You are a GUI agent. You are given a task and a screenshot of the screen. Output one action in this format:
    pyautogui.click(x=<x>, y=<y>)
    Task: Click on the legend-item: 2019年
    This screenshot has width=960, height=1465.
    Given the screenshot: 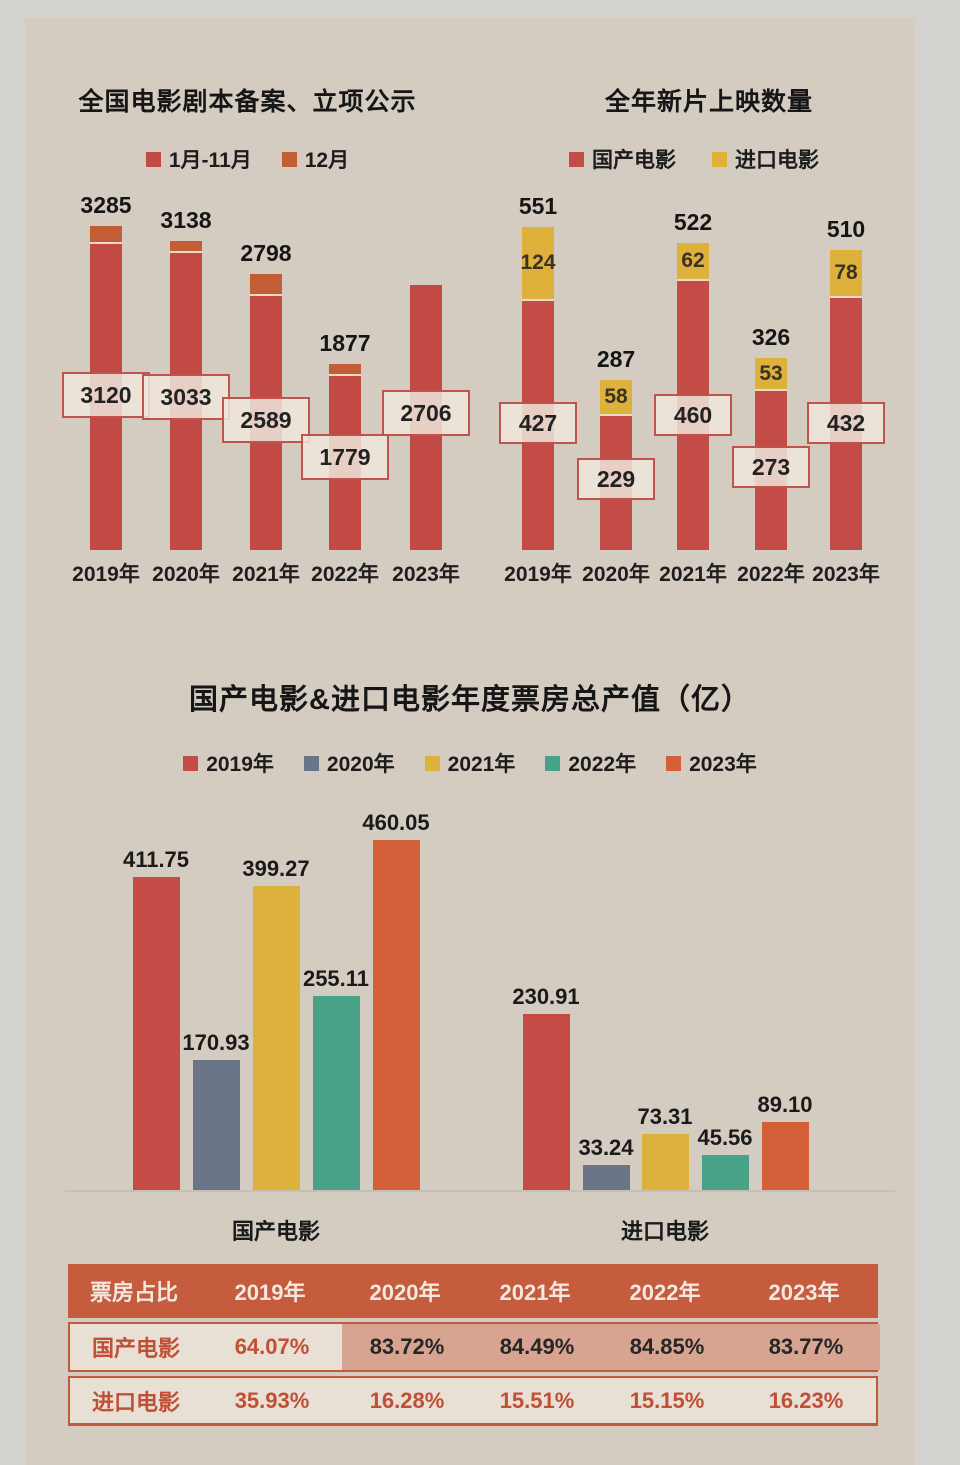 What is the action you would take?
    pyautogui.click(x=228, y=763)
    